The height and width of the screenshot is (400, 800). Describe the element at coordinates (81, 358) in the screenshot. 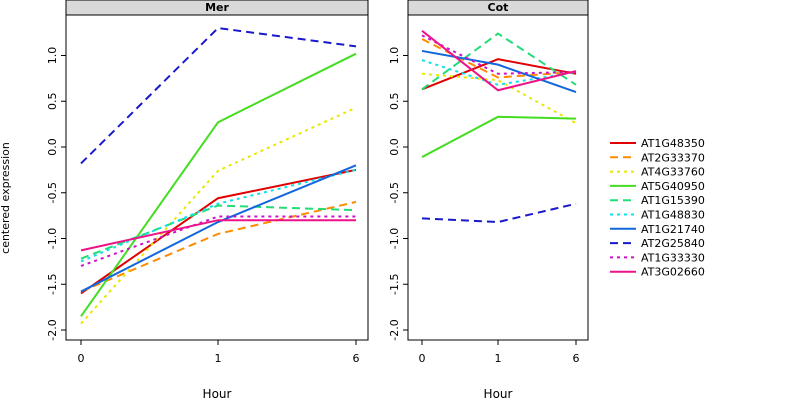

I see `mer-x-tick-label: 0` at that location.